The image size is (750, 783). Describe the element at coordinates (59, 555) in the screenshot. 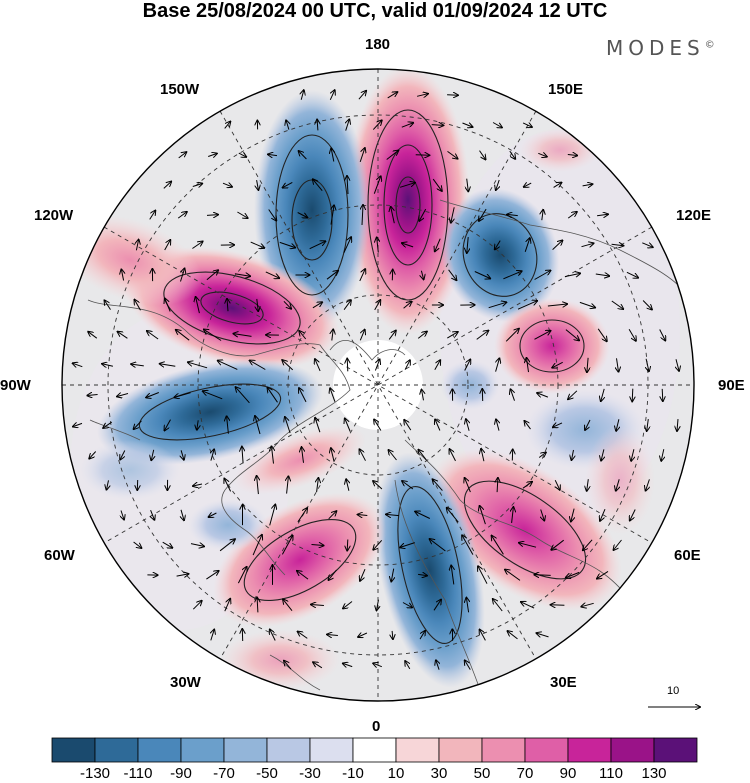

I see `lon-label-60w: 60W` at that location.